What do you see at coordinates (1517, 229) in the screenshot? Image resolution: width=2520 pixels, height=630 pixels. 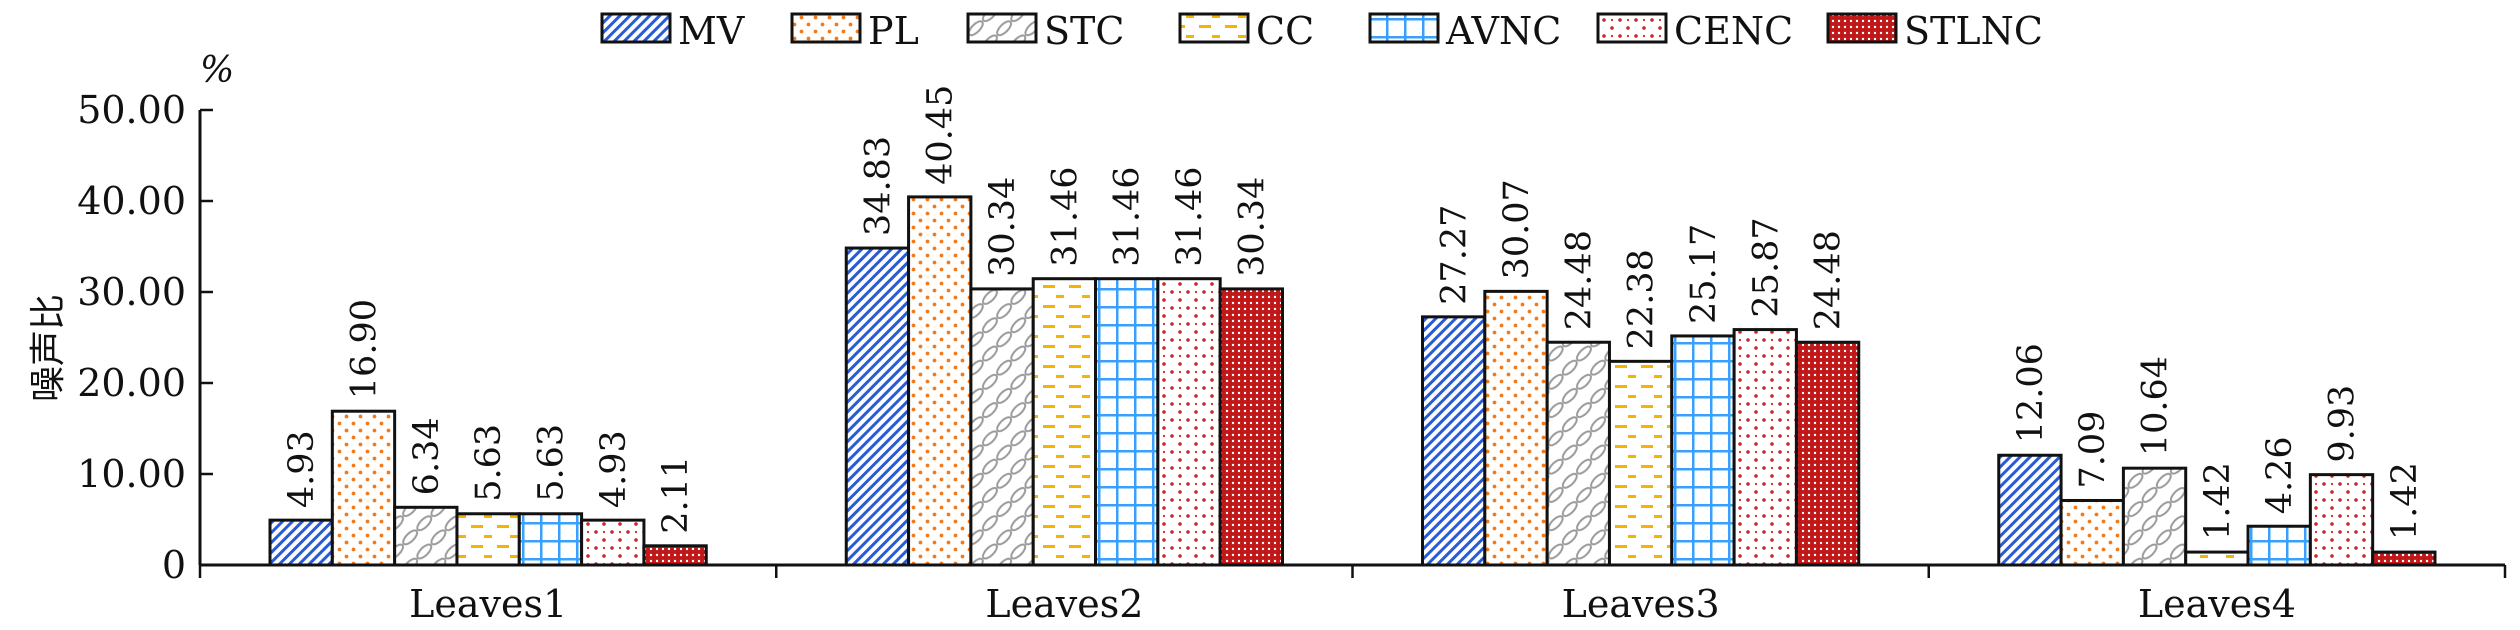 I see `bar-value-label: 30.07` at bounding box center [1517, 229].